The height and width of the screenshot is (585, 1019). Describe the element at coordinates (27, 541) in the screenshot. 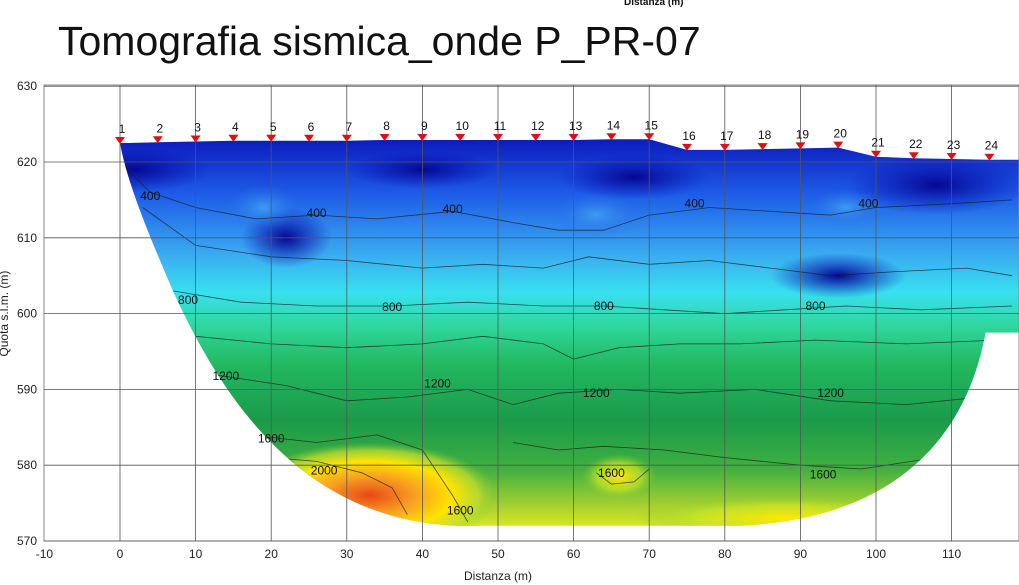

I see `y-tick-label: 570` at that location.